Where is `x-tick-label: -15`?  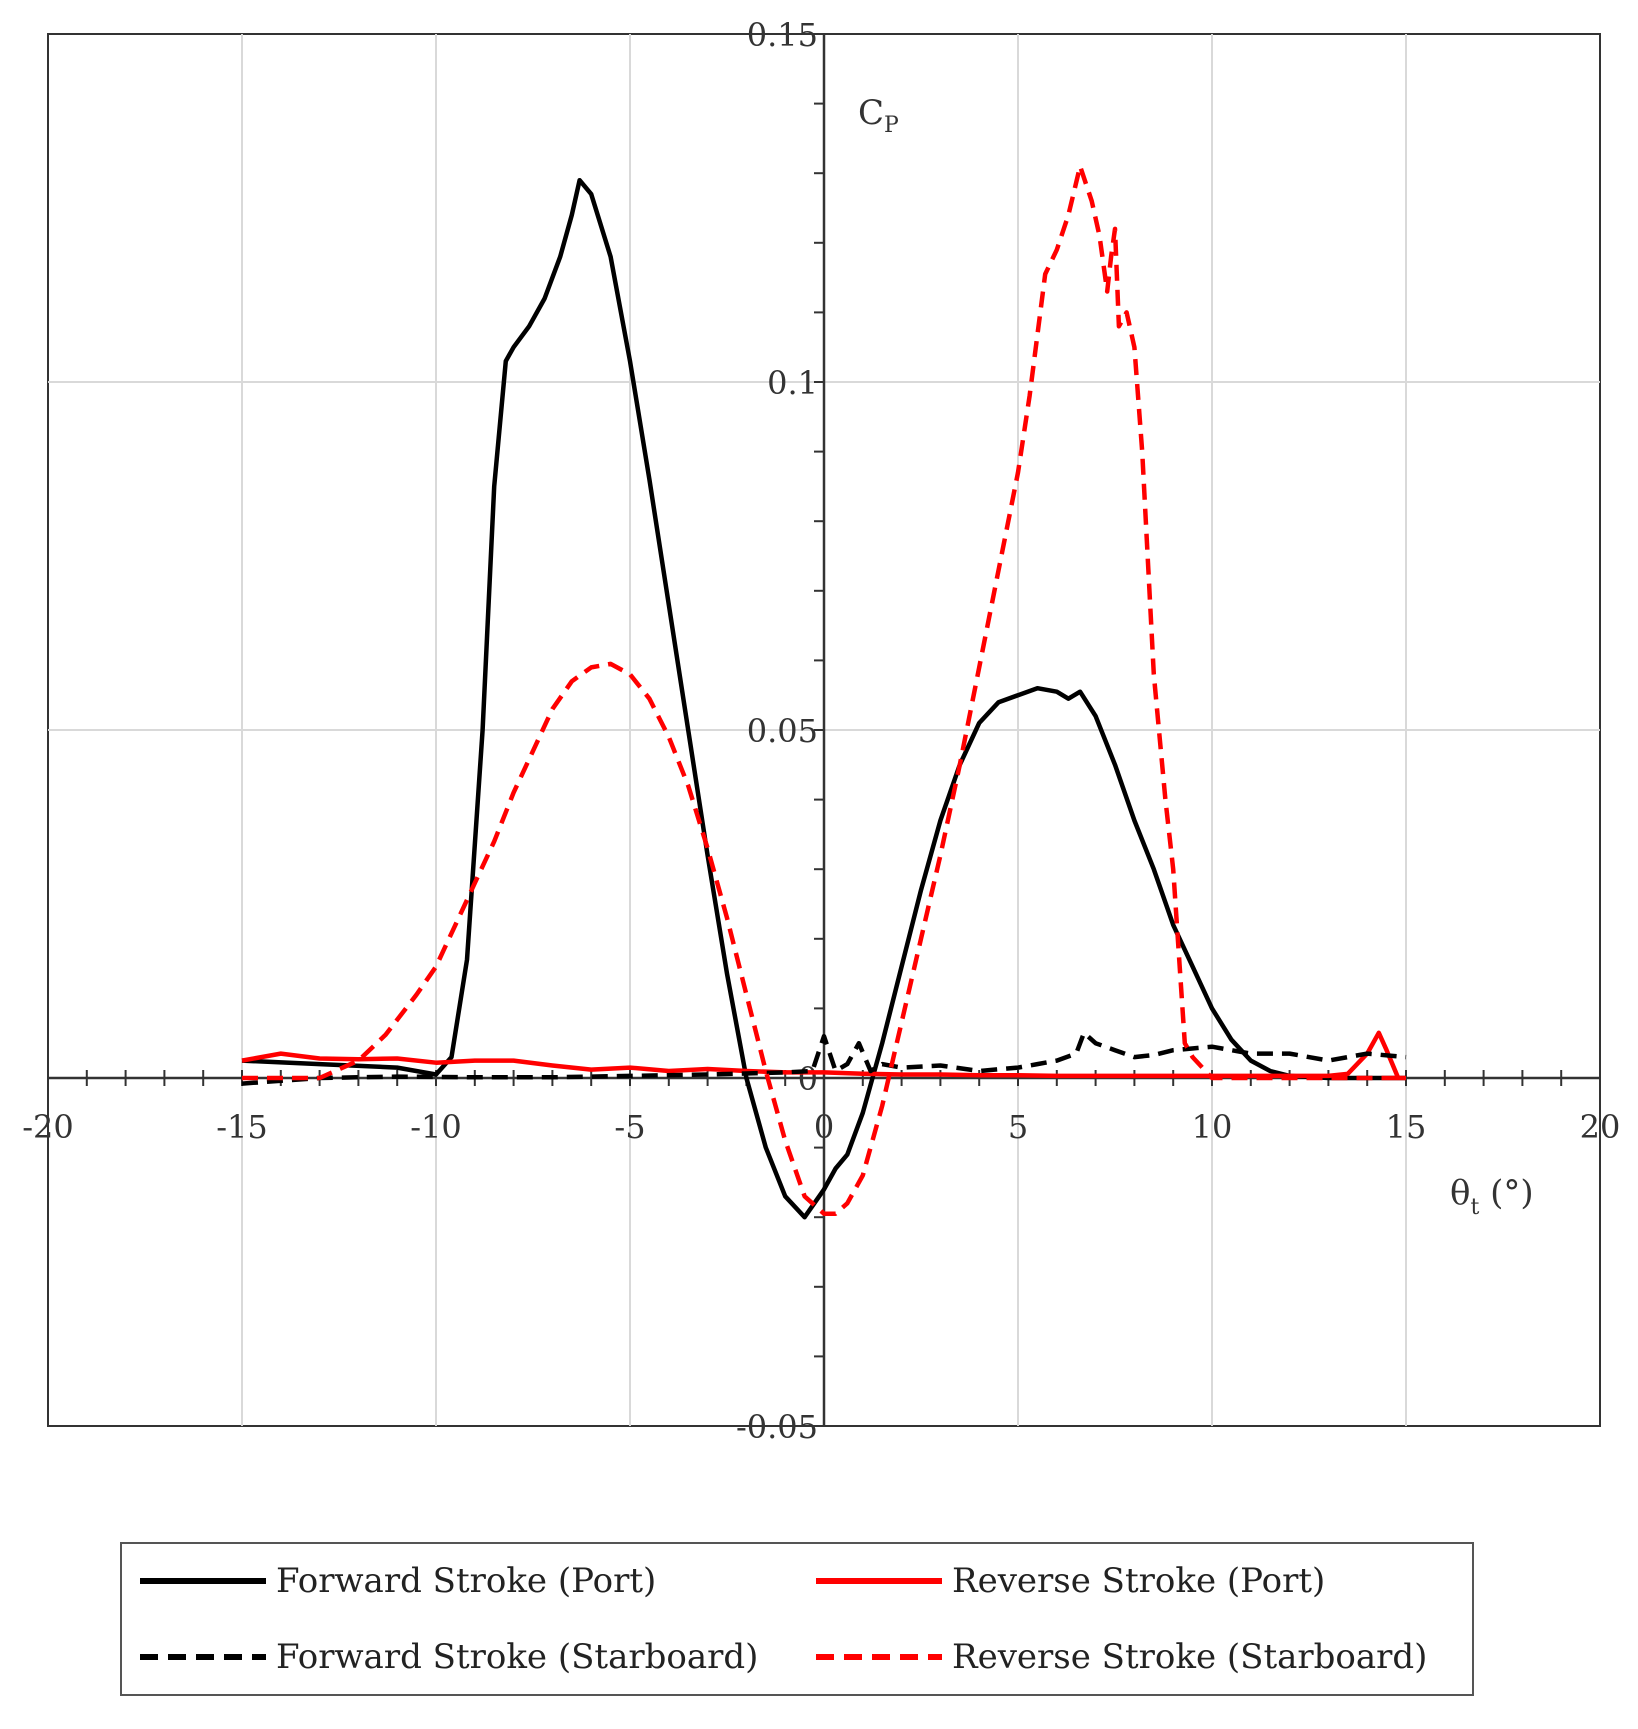
x-tick-label: -15 is located at coordinates (242, 1127).